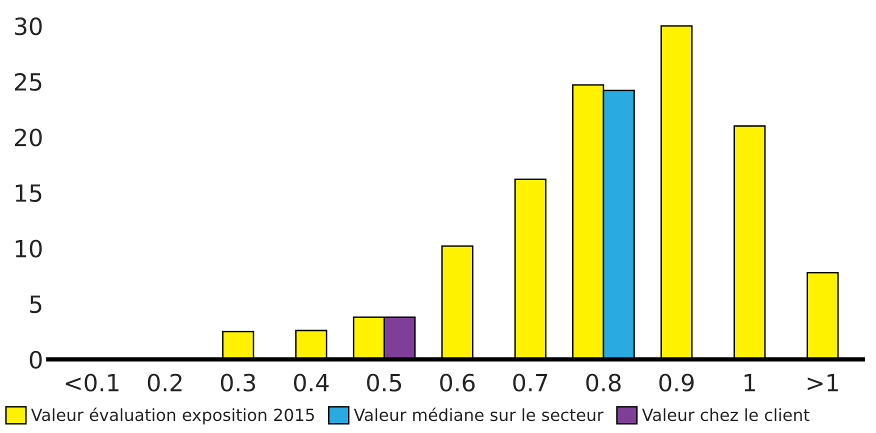 The width and height of the screenshot is (876, 433). What do you see at coordinates (92, 383) in the screenshot?
I see `x-tick-label: <0.1` at bounding box center [92, 383].